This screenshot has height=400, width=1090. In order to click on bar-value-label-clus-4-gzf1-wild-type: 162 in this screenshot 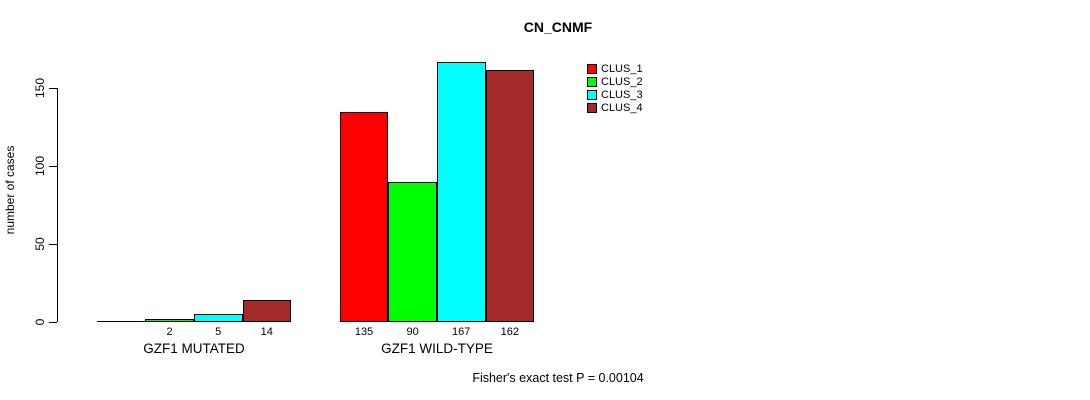, I will do `click(509, 332)`.